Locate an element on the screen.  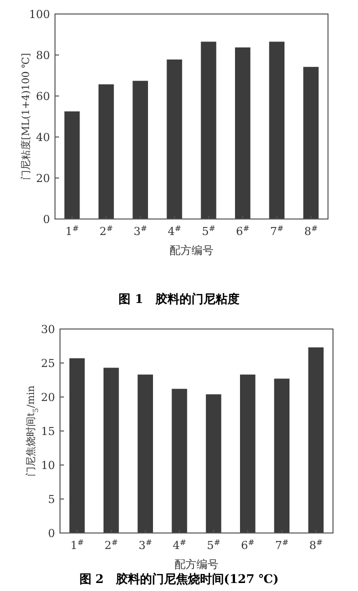
y-tick-label: 80 is located at coordinates (43, 55).